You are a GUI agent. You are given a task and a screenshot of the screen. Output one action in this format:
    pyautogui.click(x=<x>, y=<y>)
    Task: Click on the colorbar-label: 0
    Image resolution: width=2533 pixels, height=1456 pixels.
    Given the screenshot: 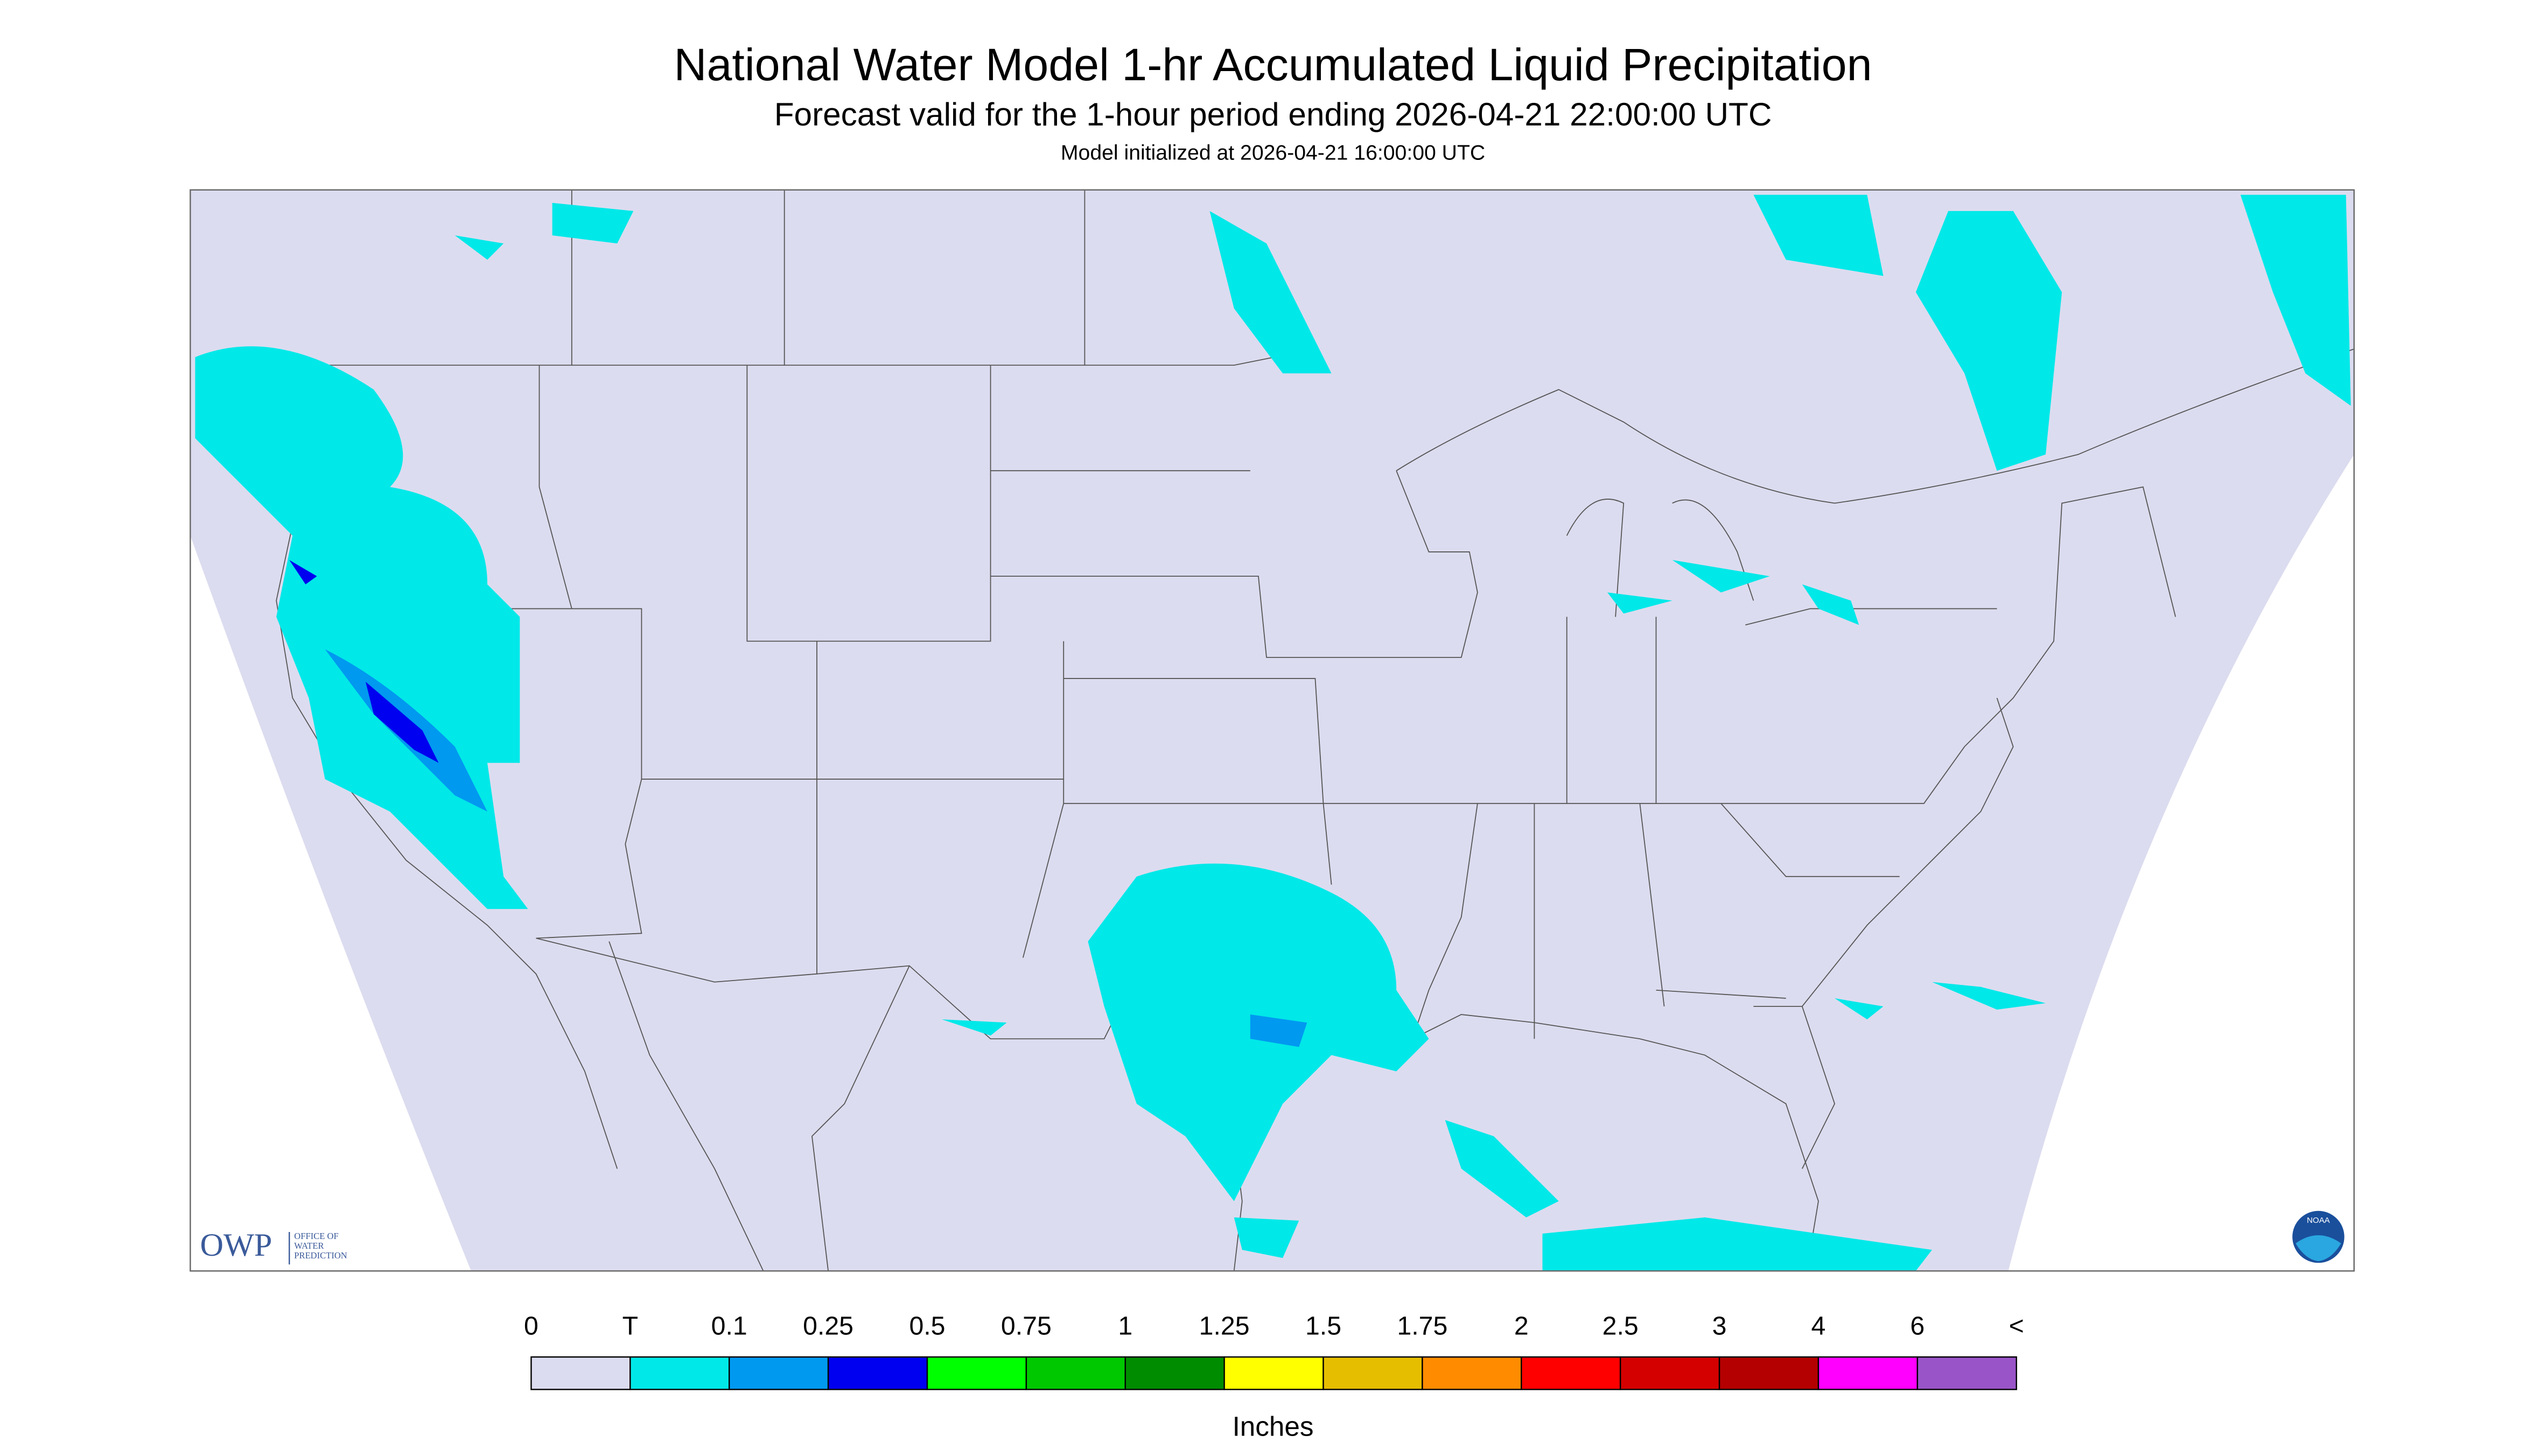 What is the action you would take?
    pyautogui.click(x=531, y=1326)
    